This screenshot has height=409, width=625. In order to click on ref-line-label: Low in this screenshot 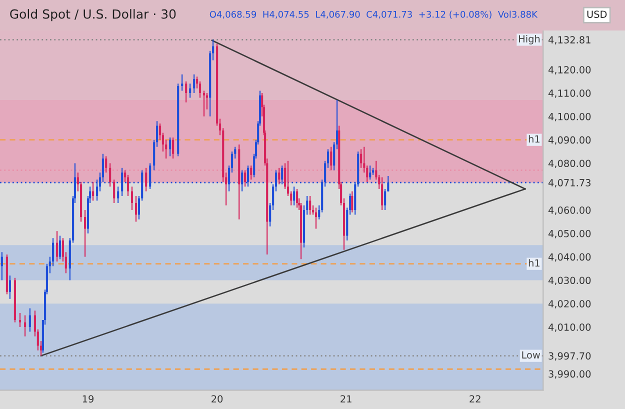, I will do `click(531, 355)`.